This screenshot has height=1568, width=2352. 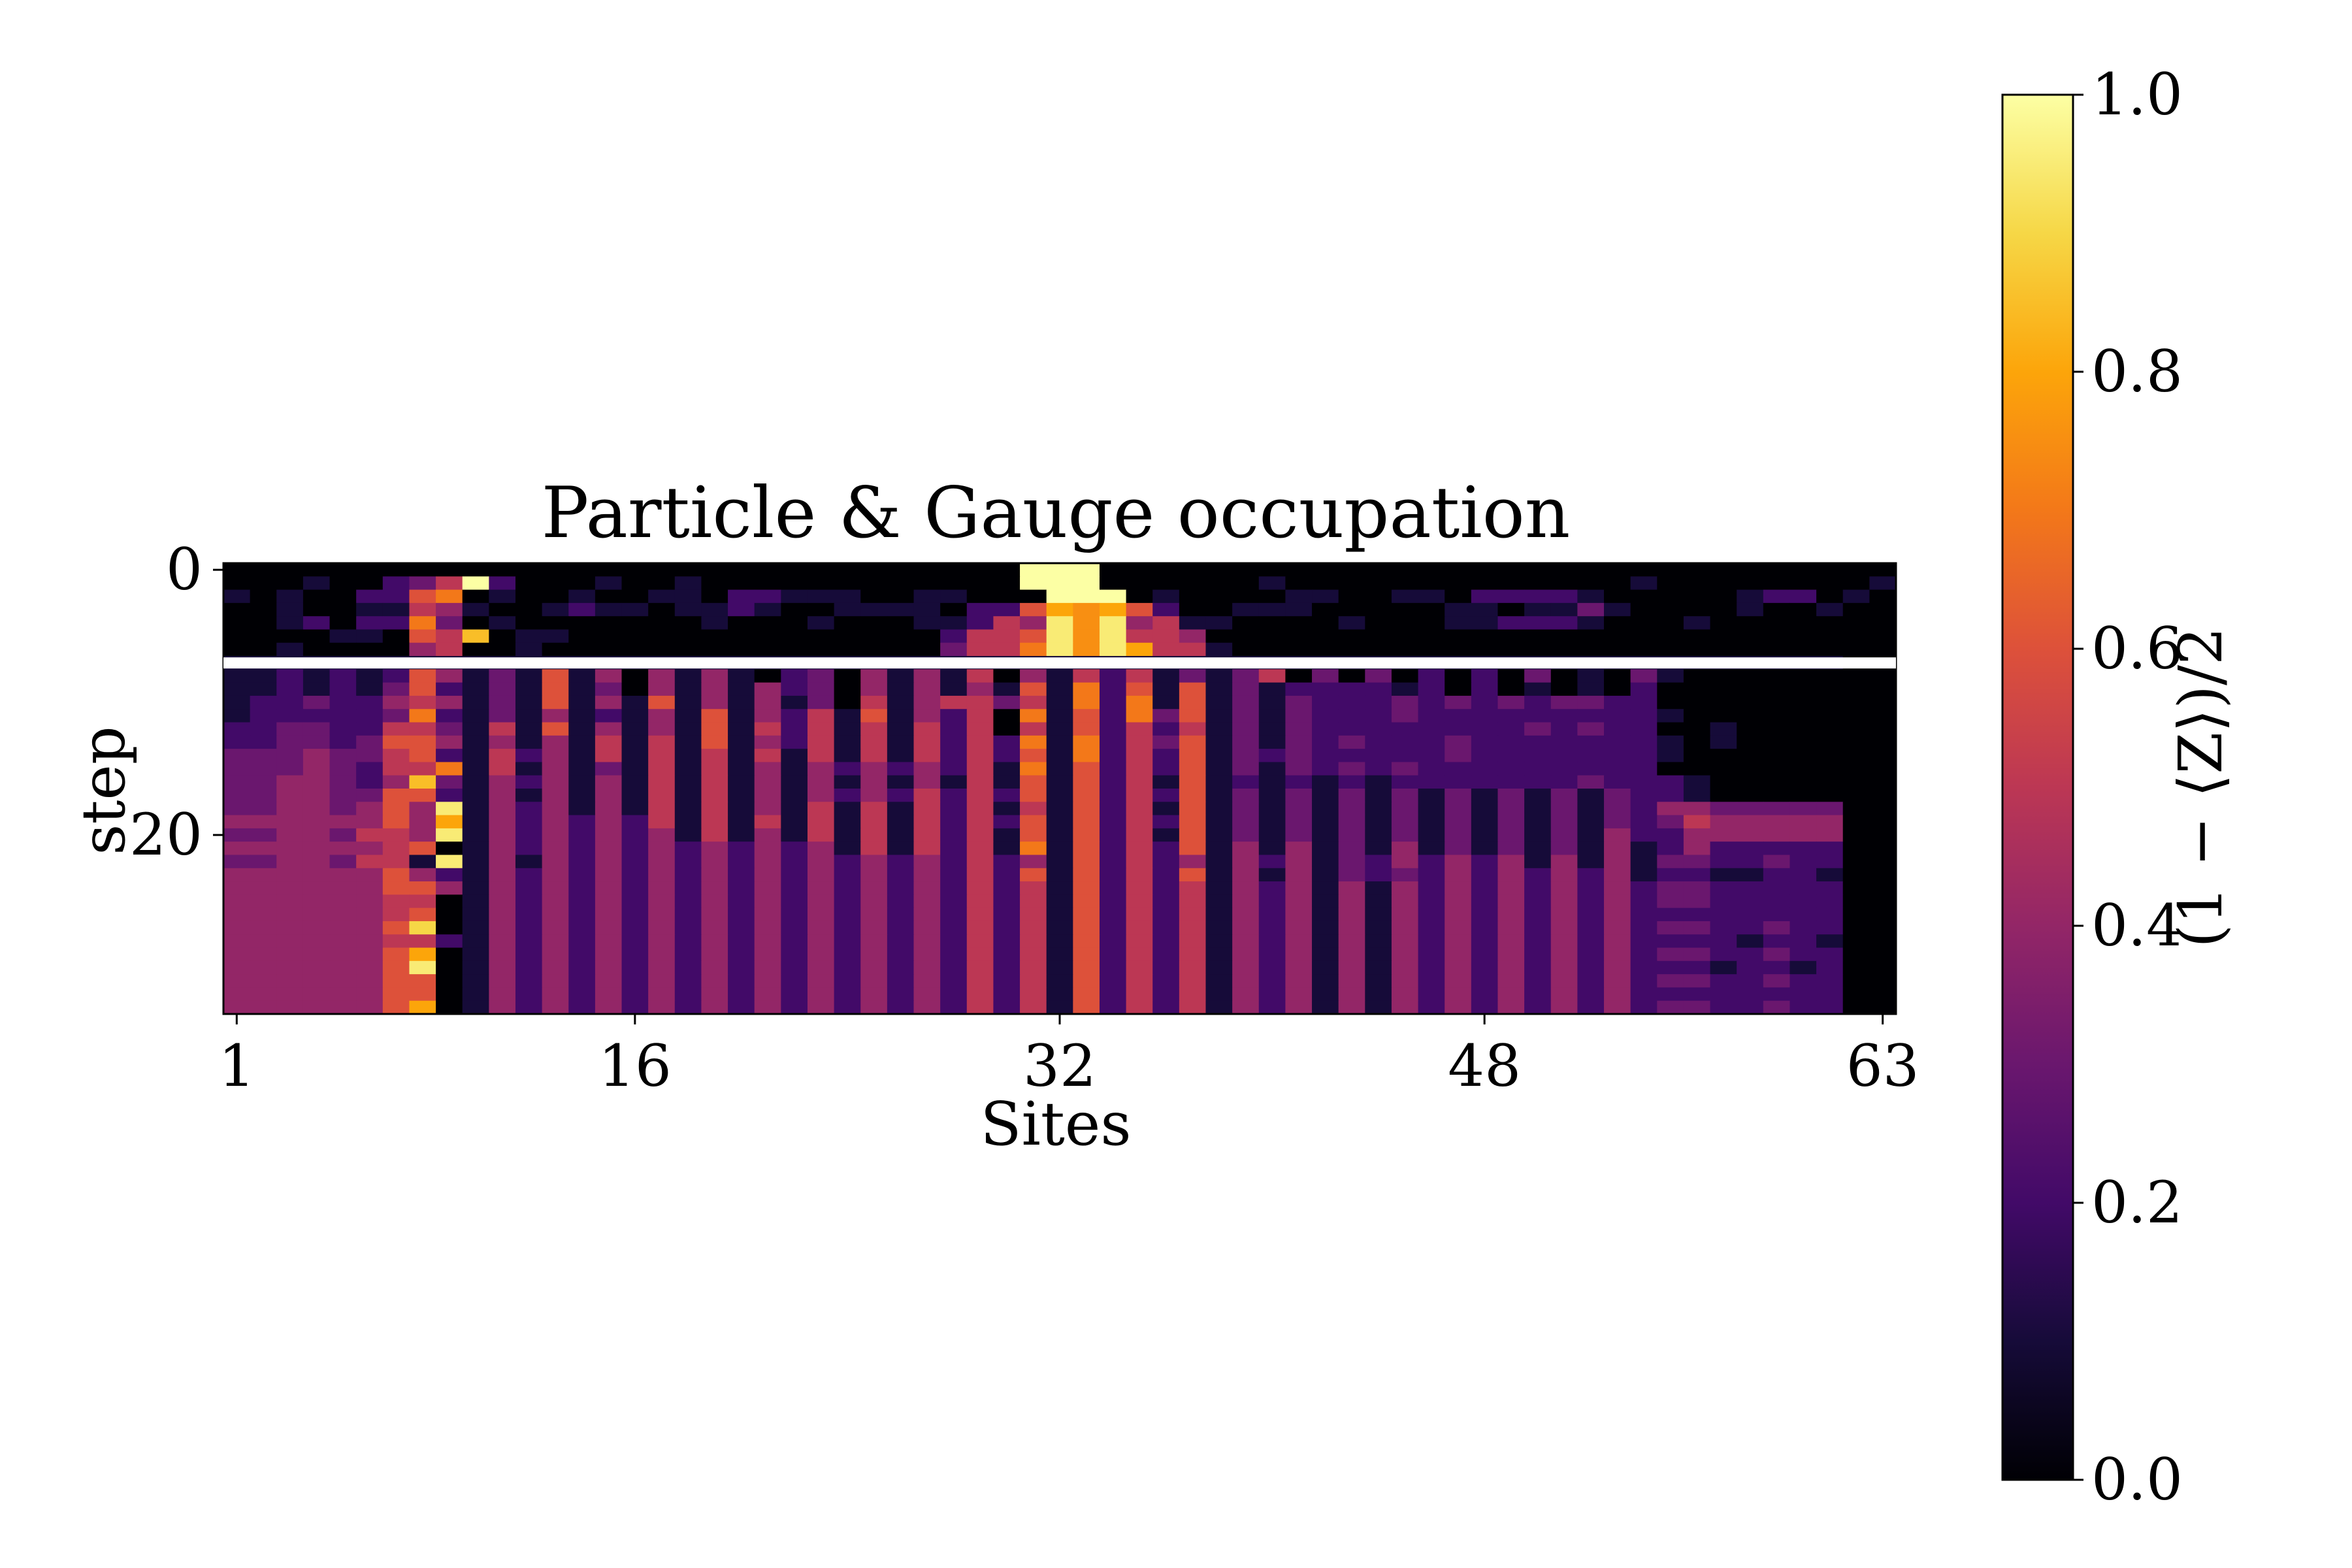 I want to click on colorbar-label: (1 − ⟨Z⟩)/2, so click(x=2201, y=787).